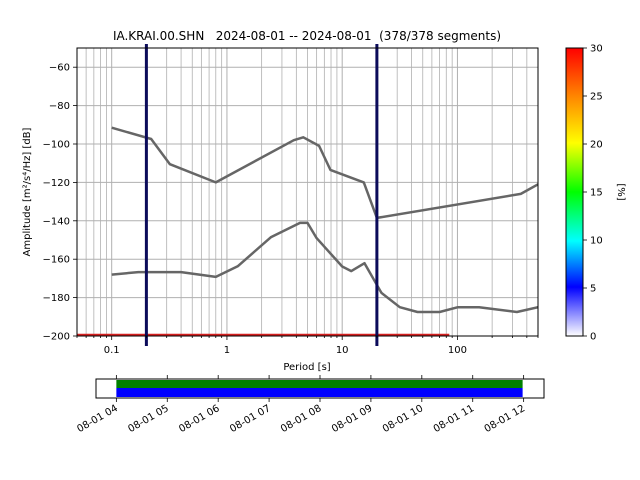  Describe the element at coordinates (596, 241) in the screenshot. I see `colorbar-tick-label: 10` at that location.